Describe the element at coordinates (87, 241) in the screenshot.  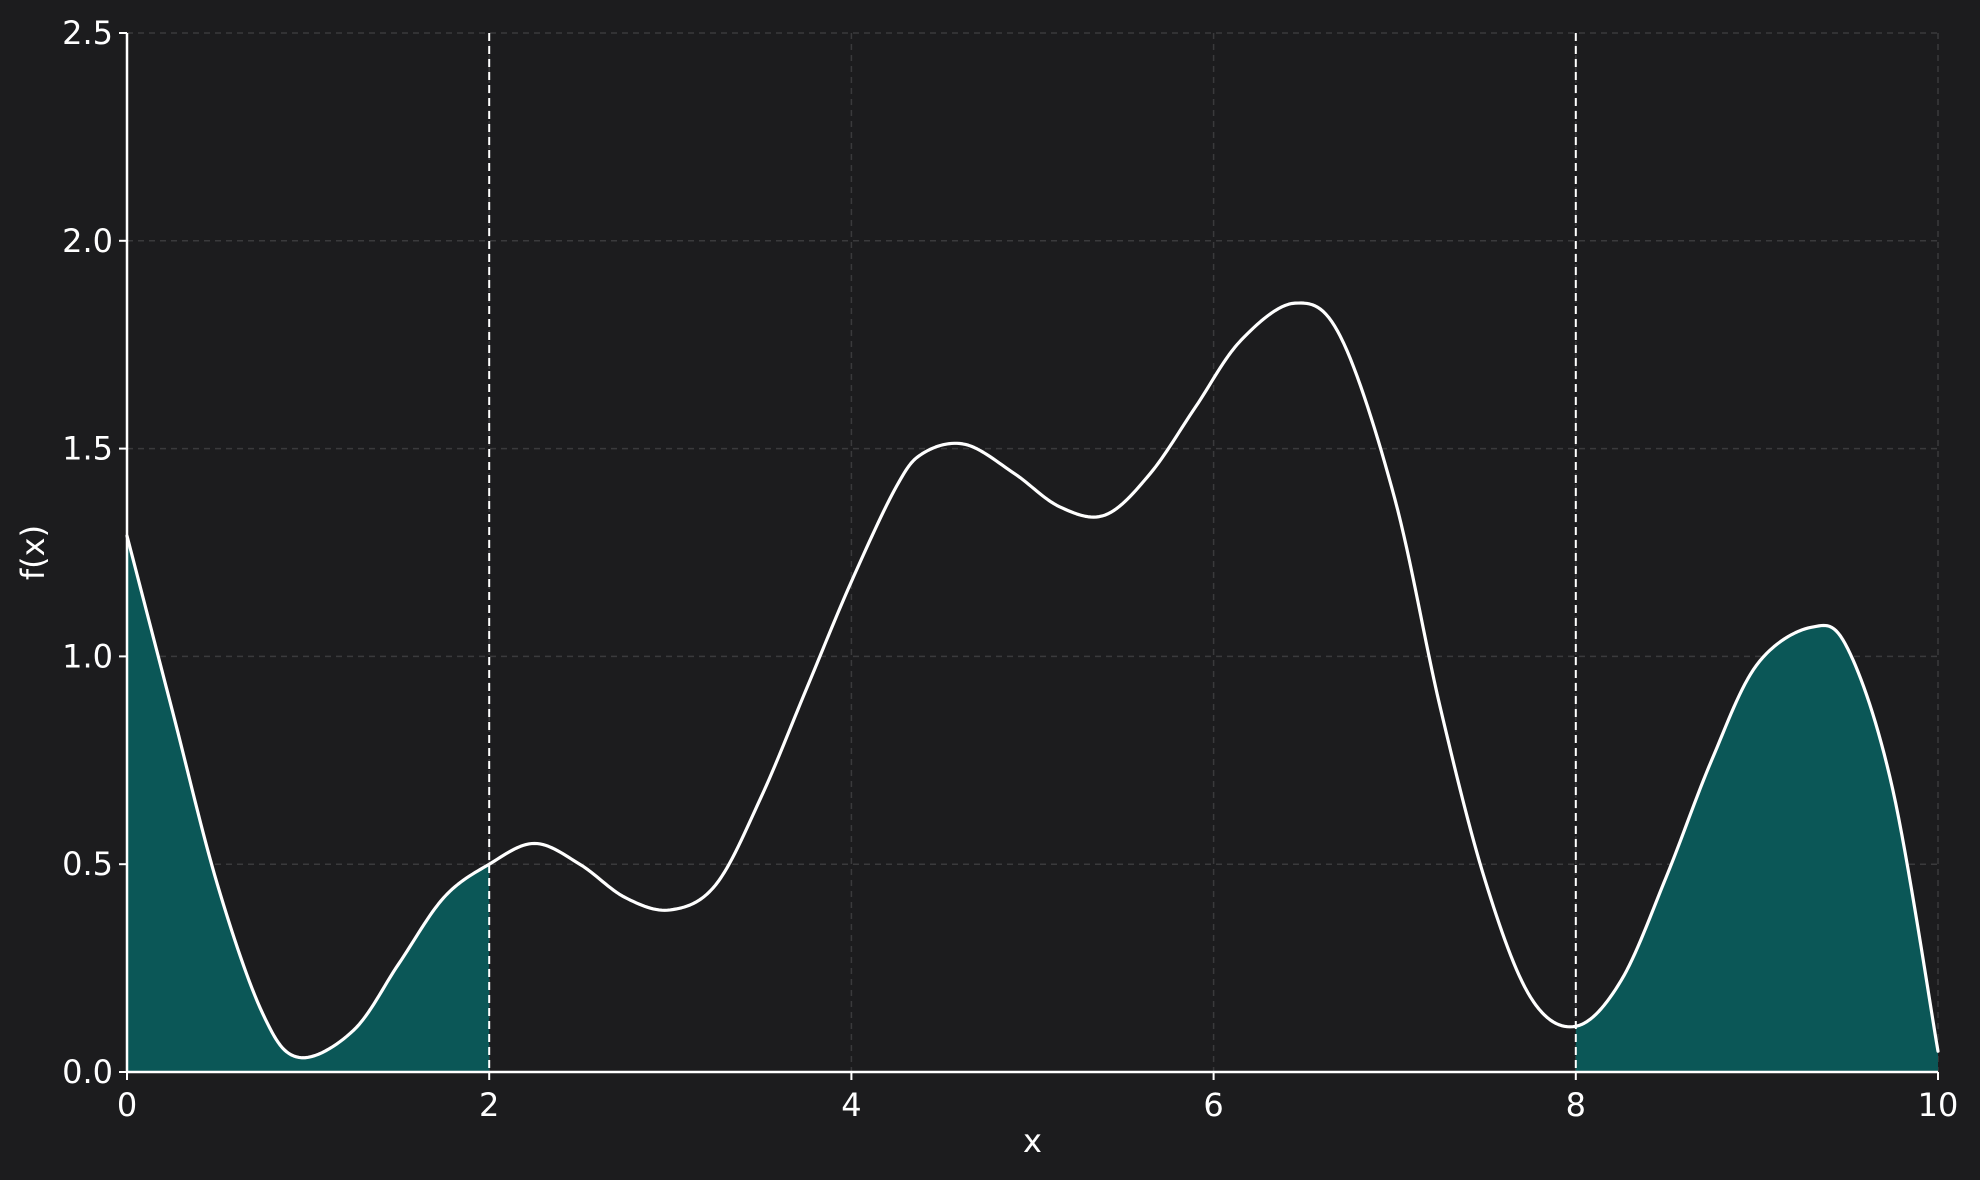
I see `y-tick-label: 2.0` at that location.